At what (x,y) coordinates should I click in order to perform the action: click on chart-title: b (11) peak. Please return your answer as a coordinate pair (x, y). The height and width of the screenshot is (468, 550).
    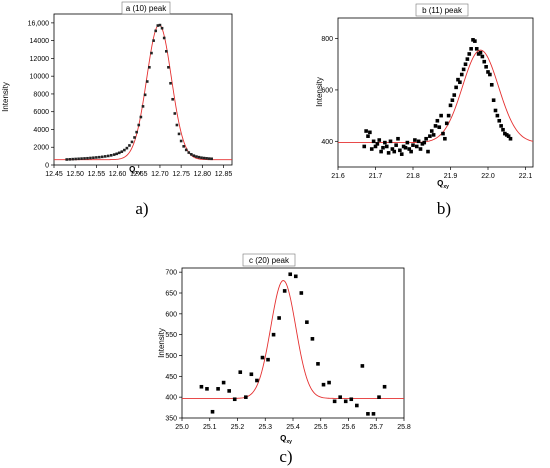
    Looking at the image, I should click on (442, 10).